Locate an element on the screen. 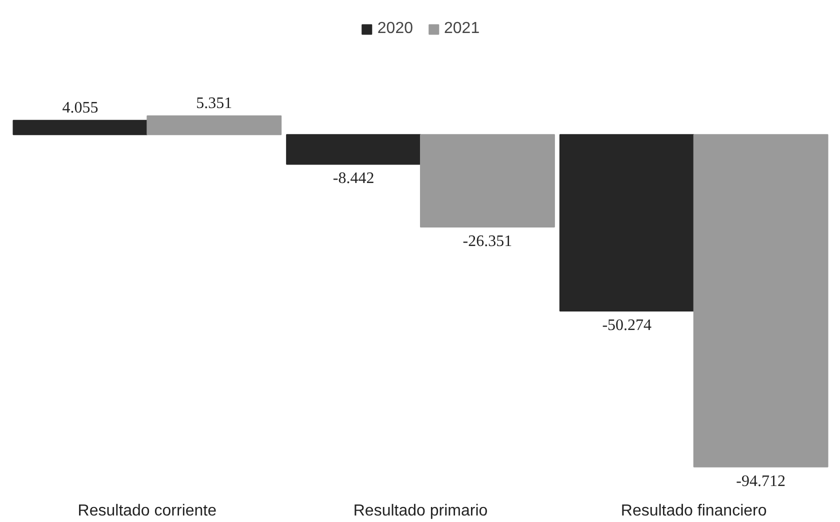 Image resolution: width=840 pixels, height=522 pixels. legend-label: 2021 is located at coordinates (462, 29).